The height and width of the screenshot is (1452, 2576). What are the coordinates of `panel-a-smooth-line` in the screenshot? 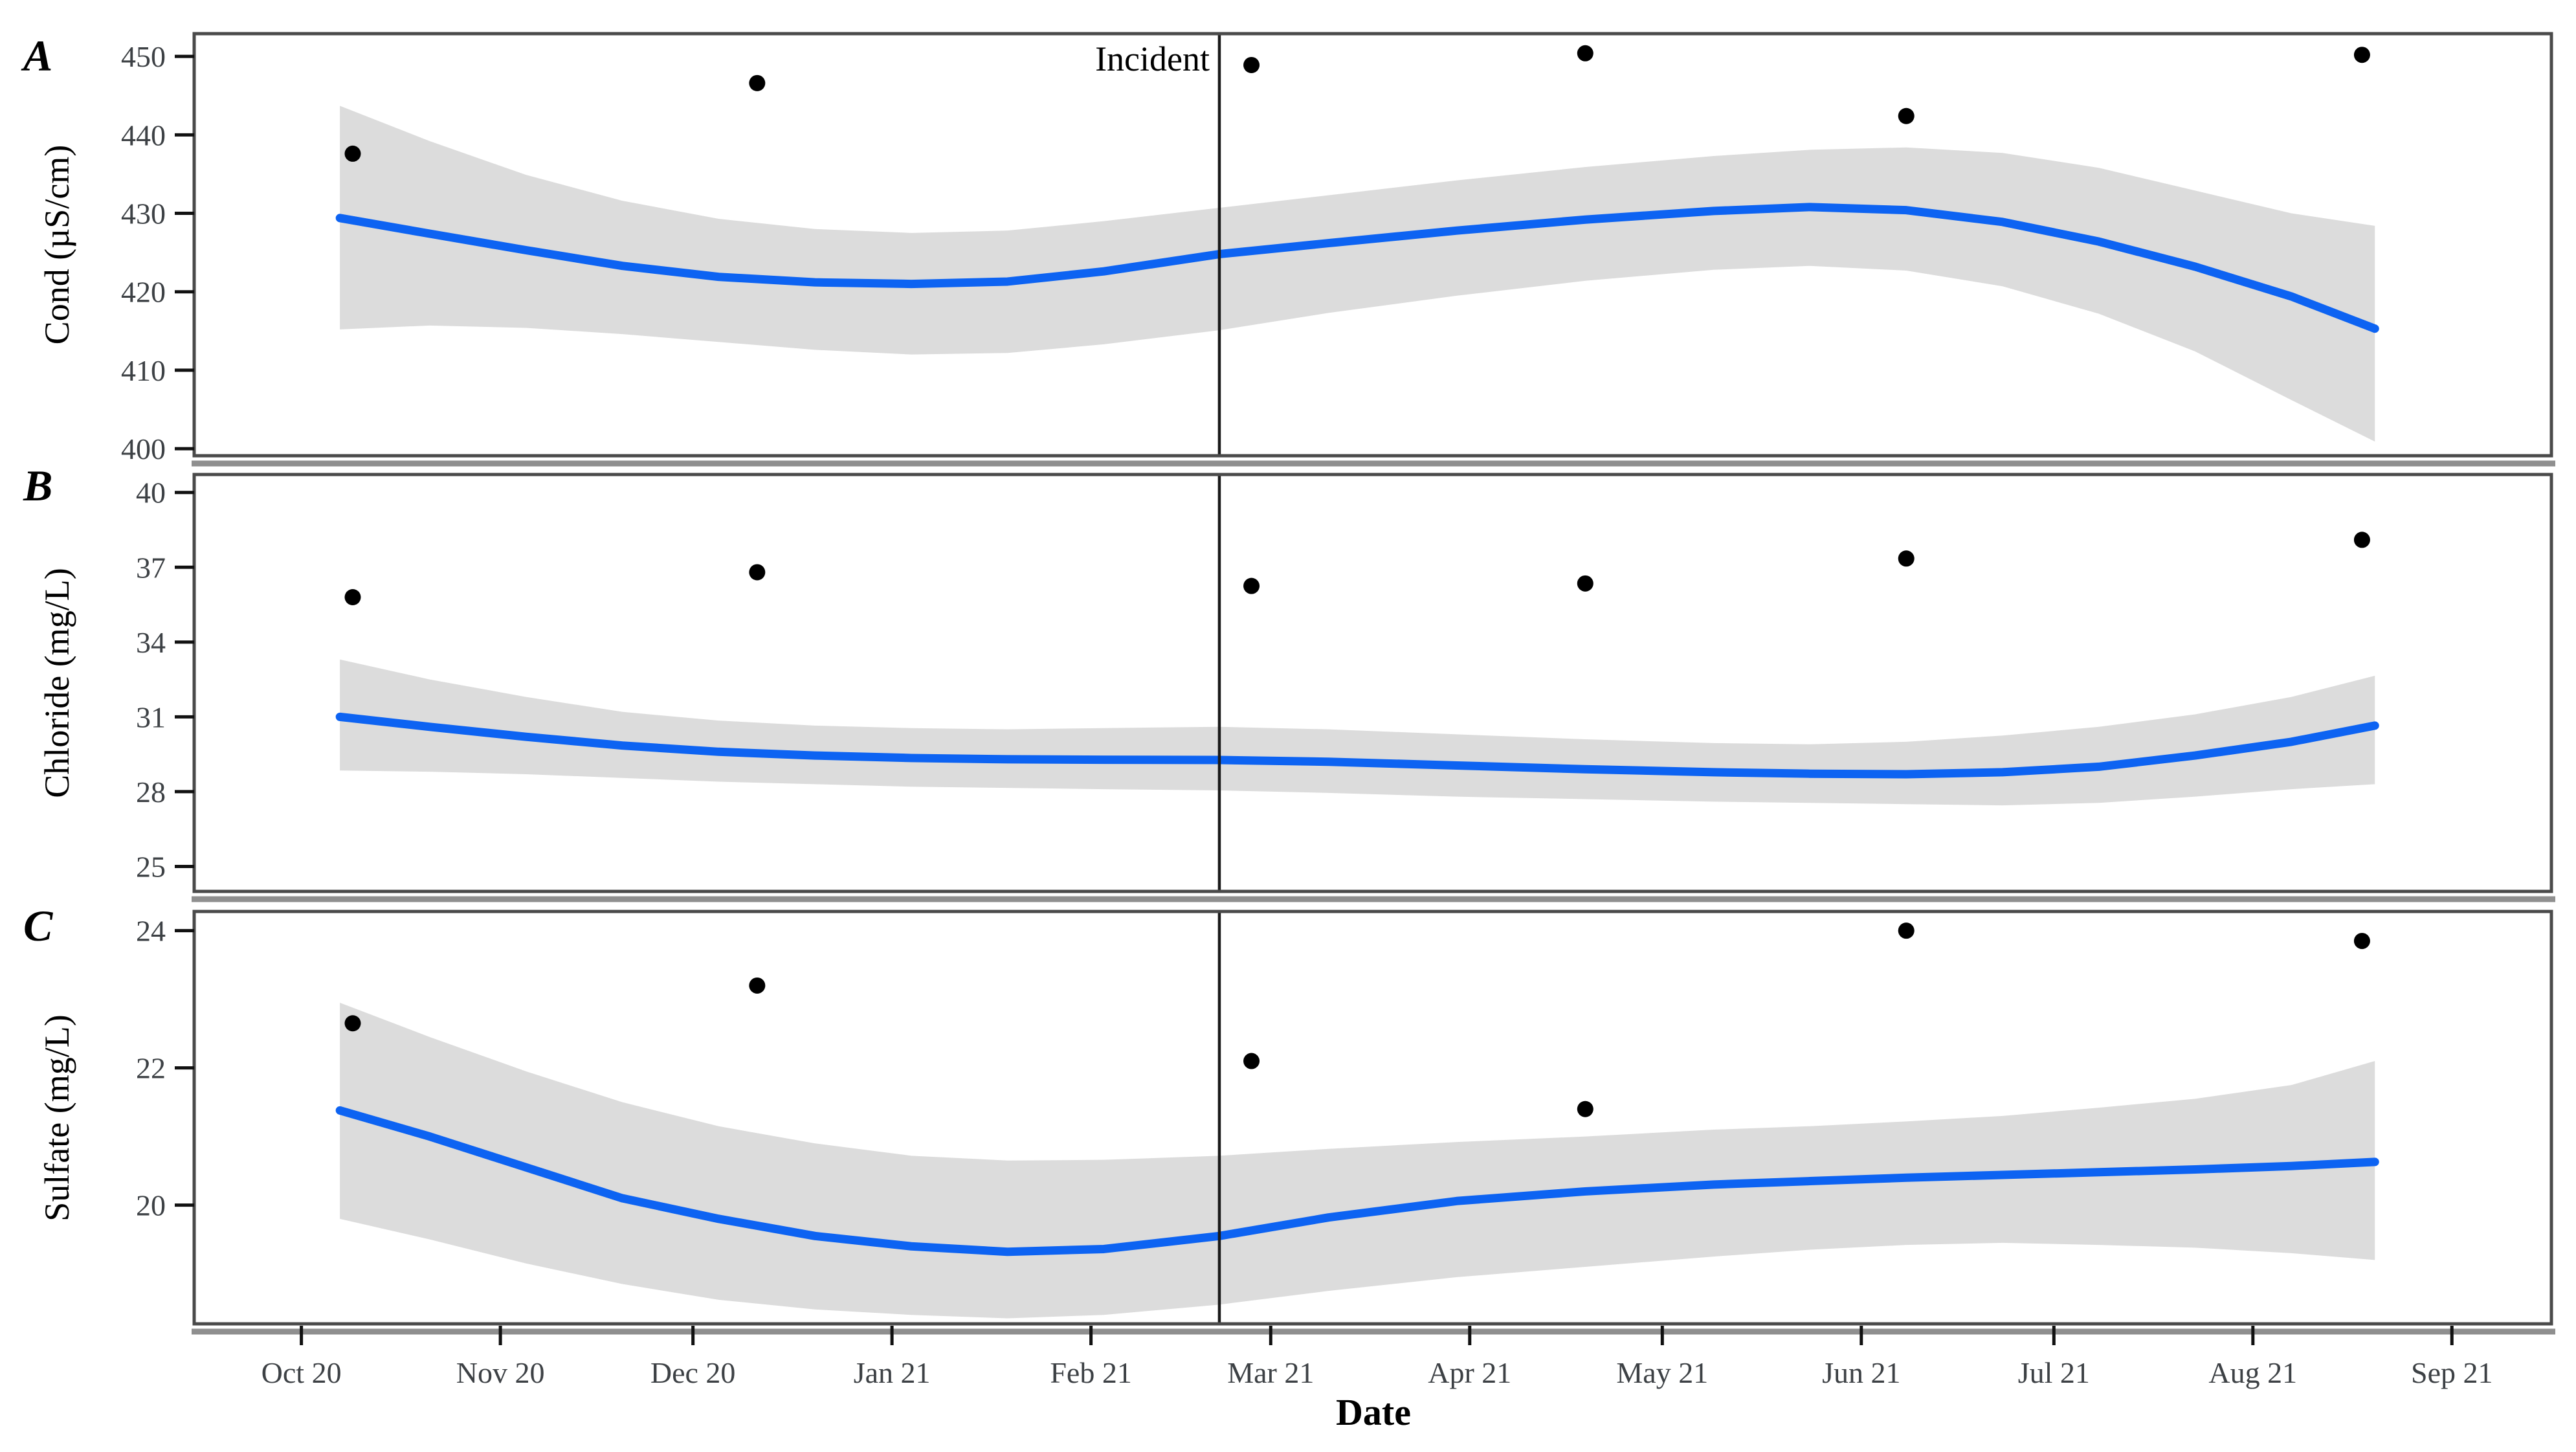 It's located at (1357, 268).